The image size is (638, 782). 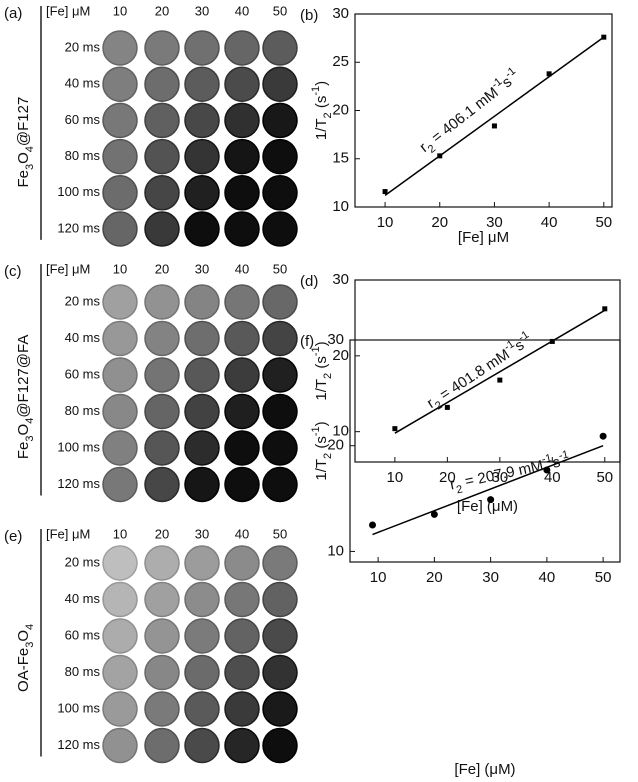 I want to click on x-tick-label: 10, so click(x=385, y=222).